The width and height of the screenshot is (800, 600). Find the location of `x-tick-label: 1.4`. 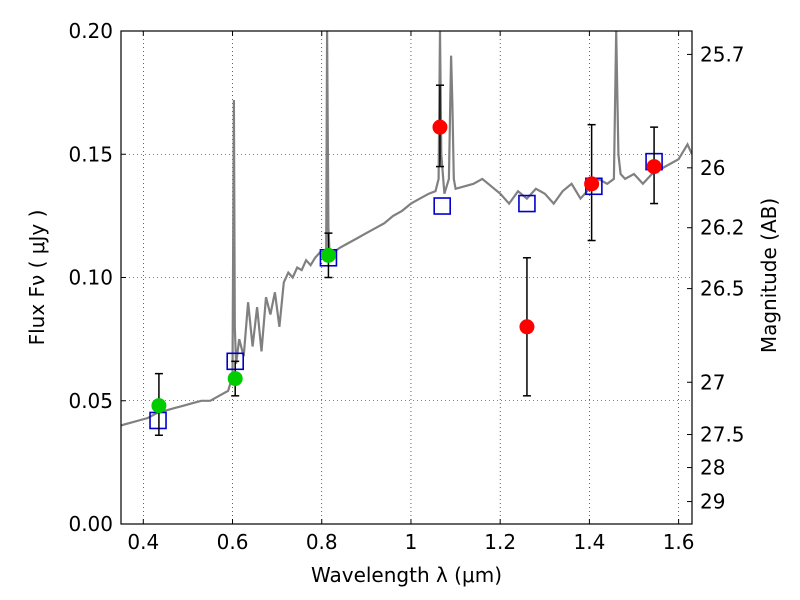

x-tick-label: 1.4 is located at coordinates (589, 542).